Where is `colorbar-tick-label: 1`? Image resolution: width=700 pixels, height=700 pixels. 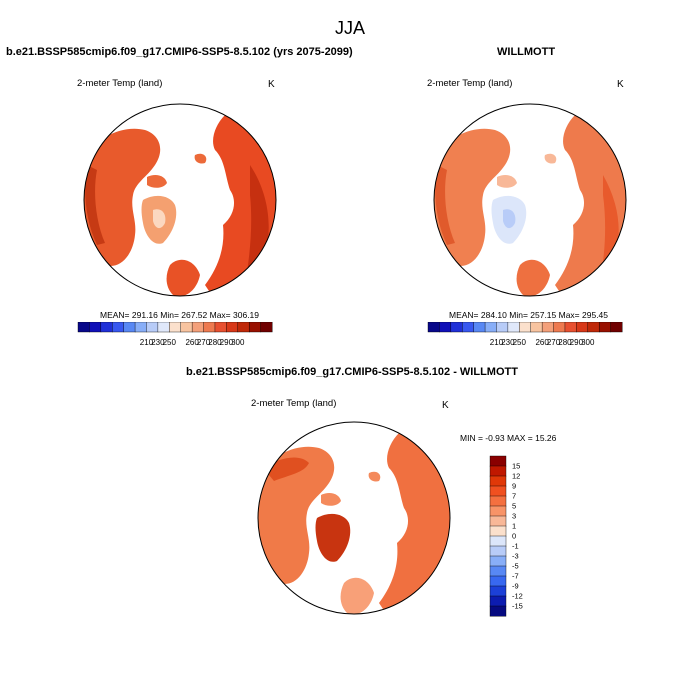
colorbar-tick-label: 1 is located at coordinates (514, 526).